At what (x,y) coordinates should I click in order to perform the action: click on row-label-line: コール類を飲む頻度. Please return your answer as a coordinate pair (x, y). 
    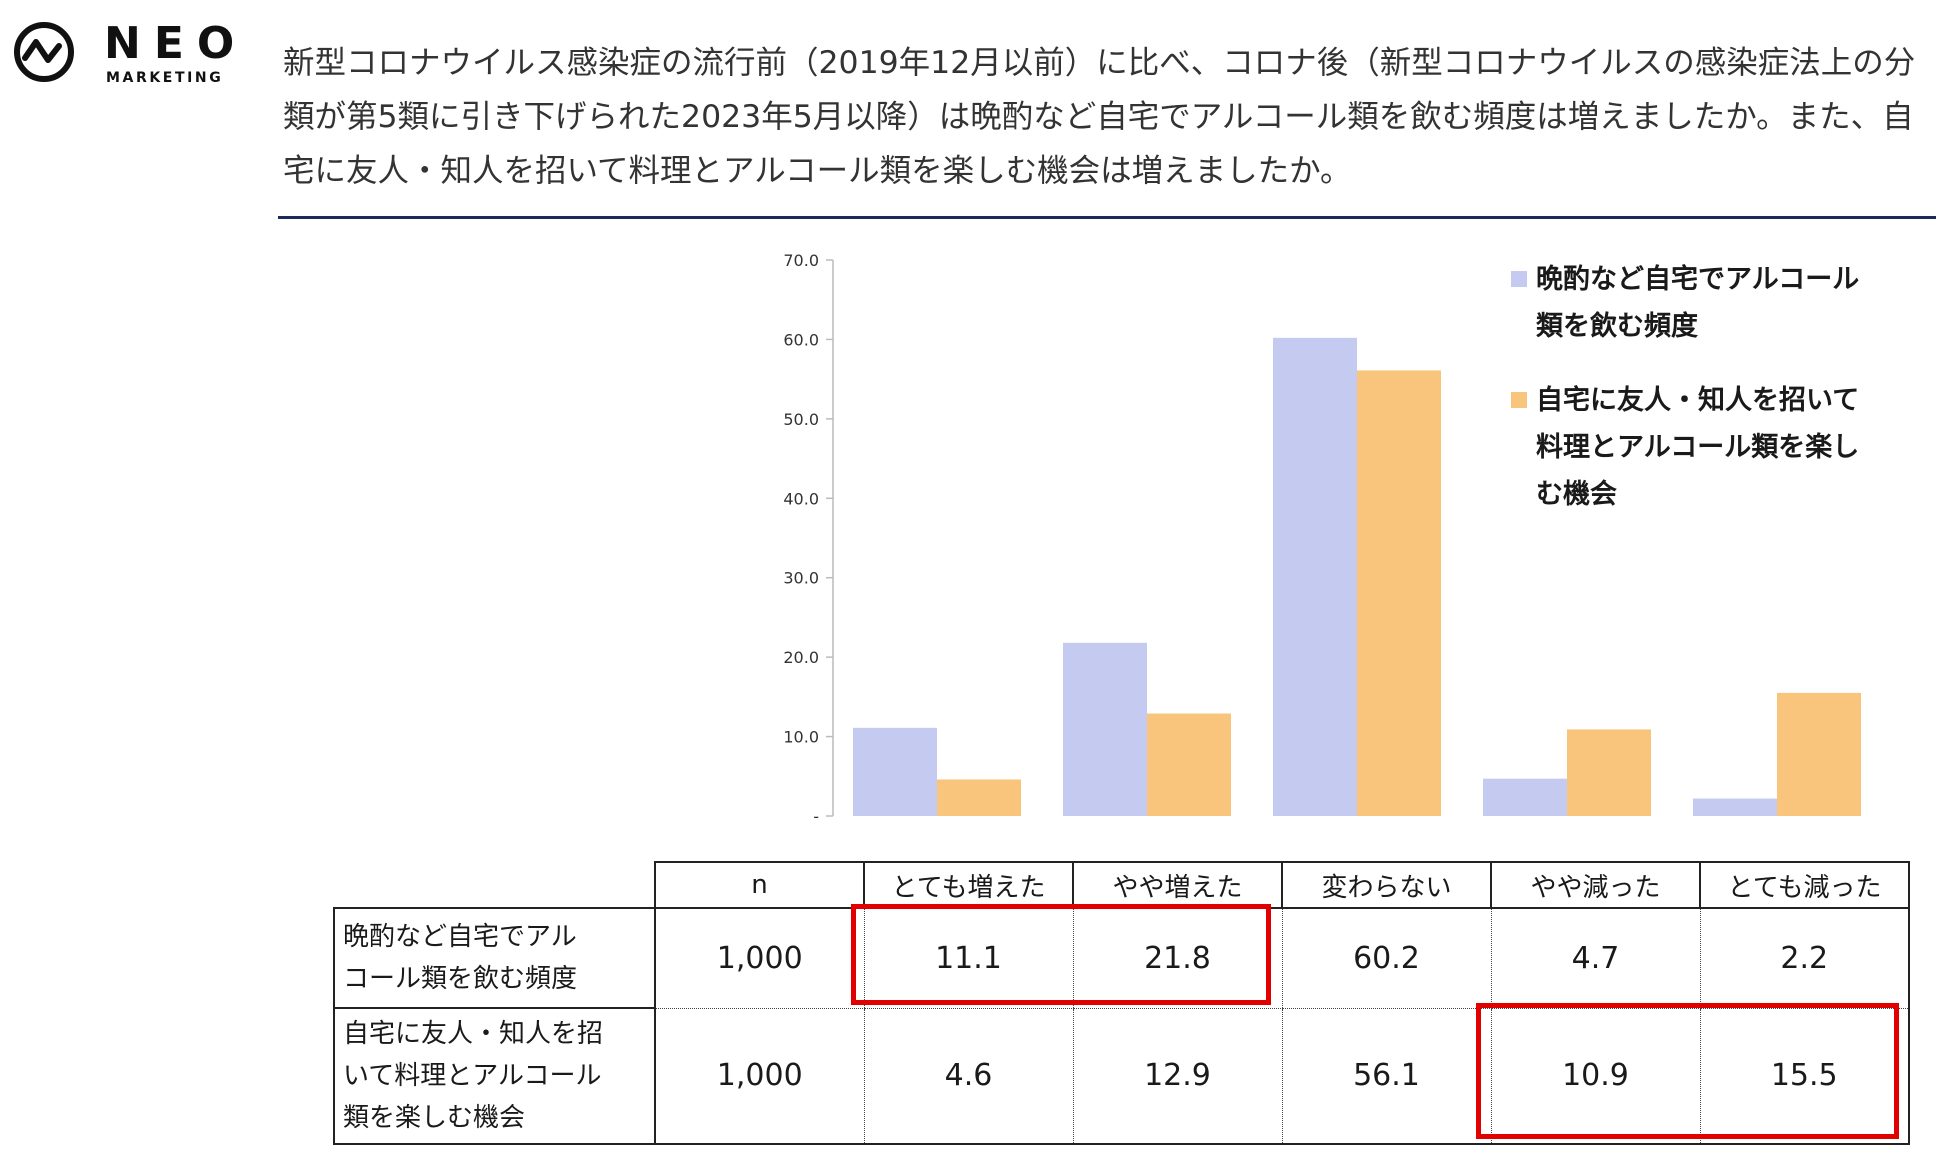
    Looking at the image, I should click on (460, 979).